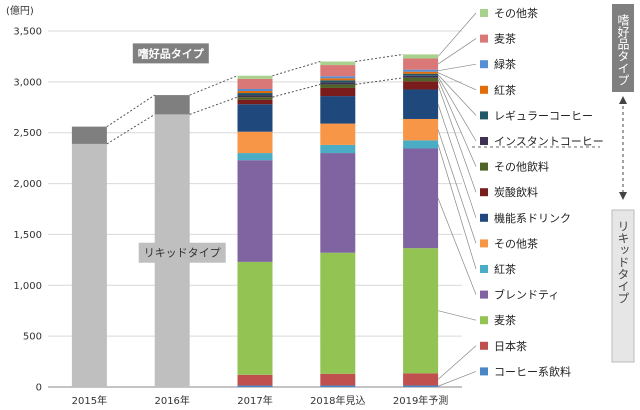  Describe the element at coordinates (27, 184) in the screenshot. I see `y-tick-label: 2,000` at that location.